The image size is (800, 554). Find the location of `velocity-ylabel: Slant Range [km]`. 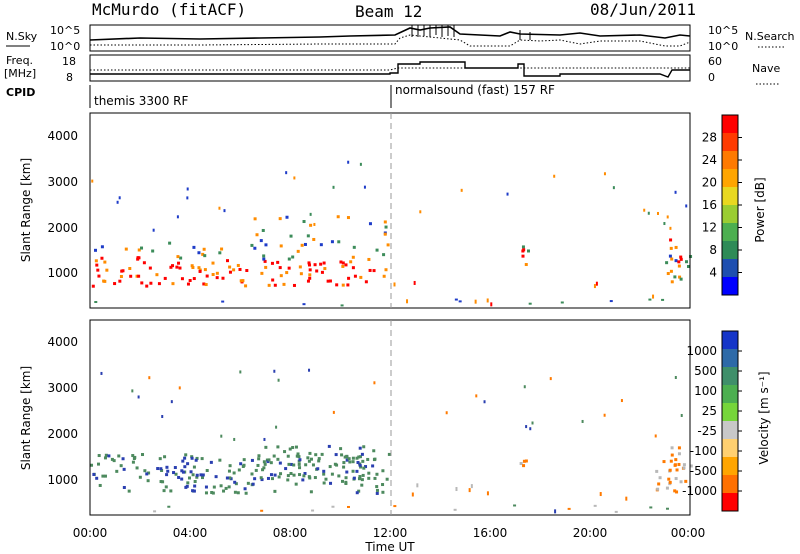

velocity-ylabel: Slant Range [km] is located at coordinates (26, 418).